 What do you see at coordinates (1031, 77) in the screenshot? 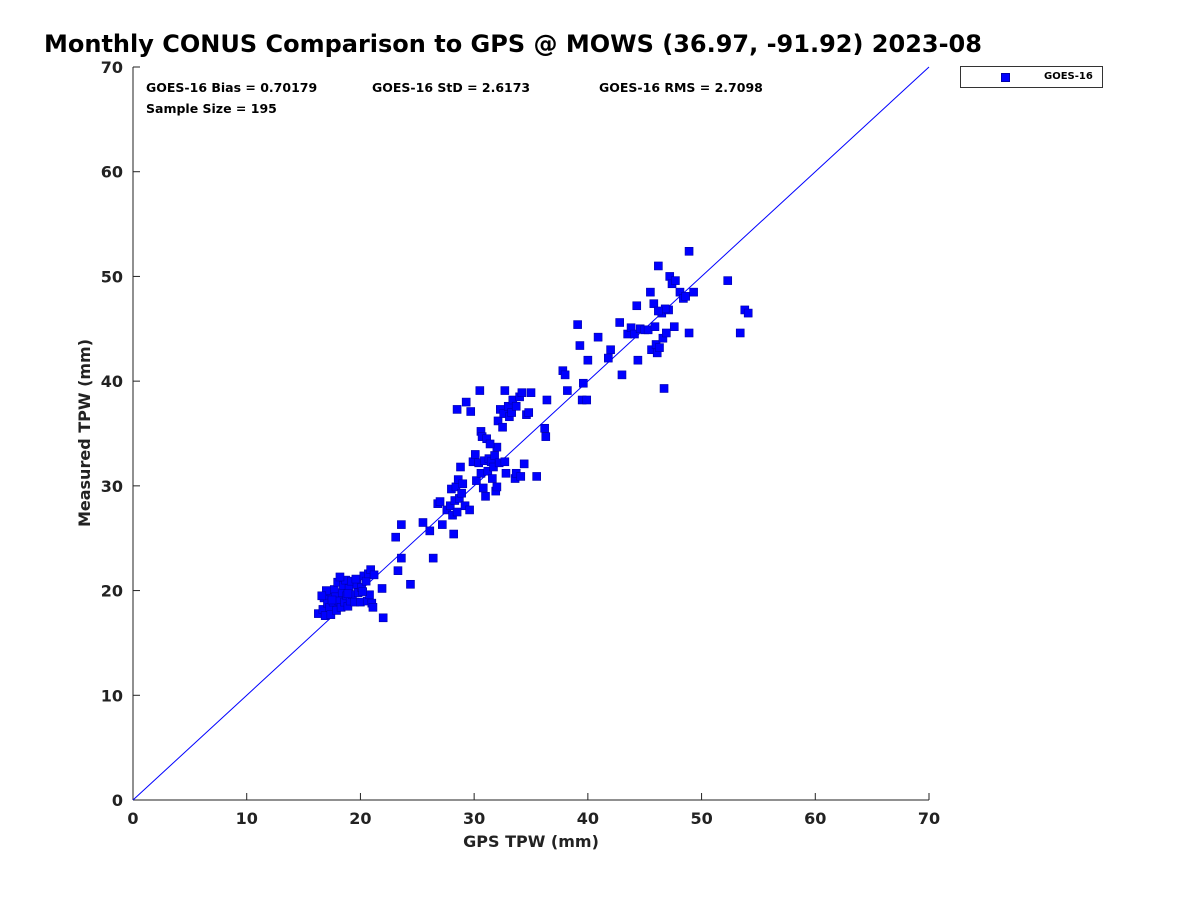
I see `legend: GOES-16` at bounding box center [1031, 77].